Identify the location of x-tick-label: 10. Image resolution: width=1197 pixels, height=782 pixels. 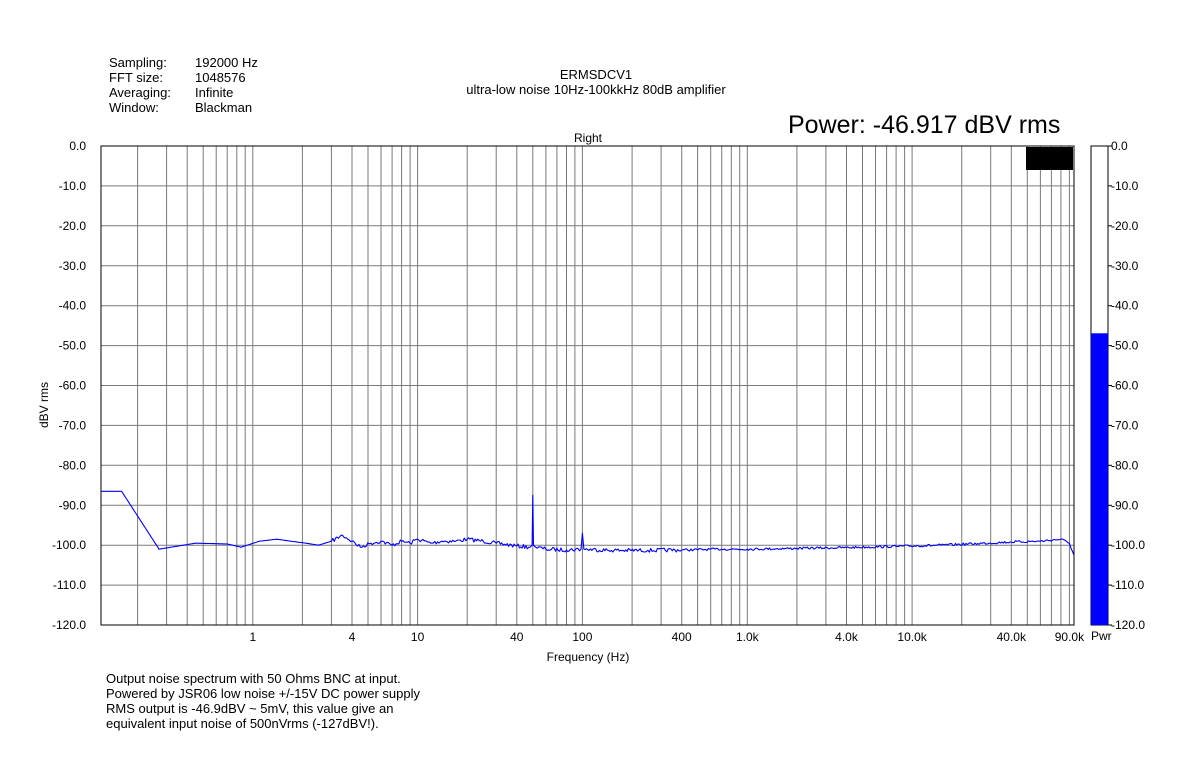
(418, 637).